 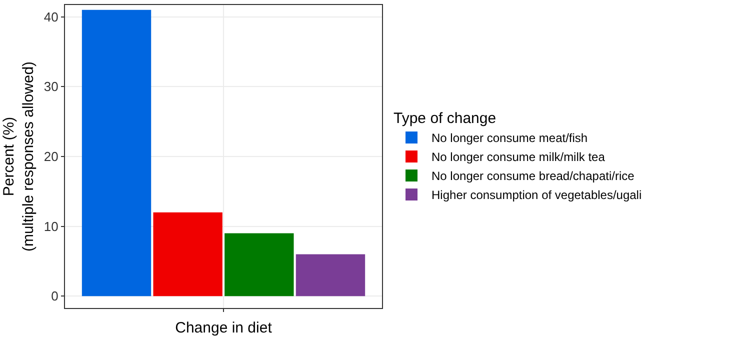 What do you see at coordinates (51, 156) in the screenshot?
I see `y-tick-label: 20` at bounding box center [51, 156].